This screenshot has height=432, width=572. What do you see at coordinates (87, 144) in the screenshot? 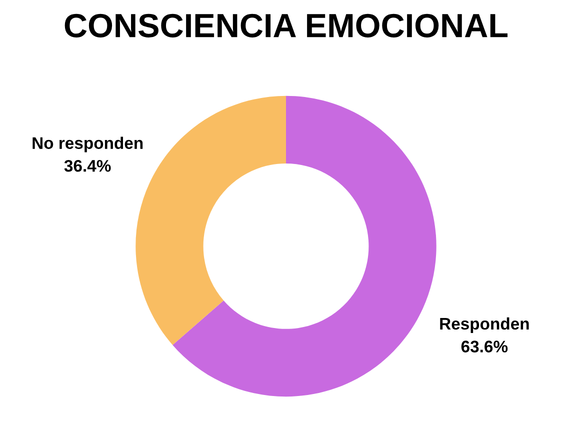
I see `slice-label: No responden` at bounding box center [87, 144].